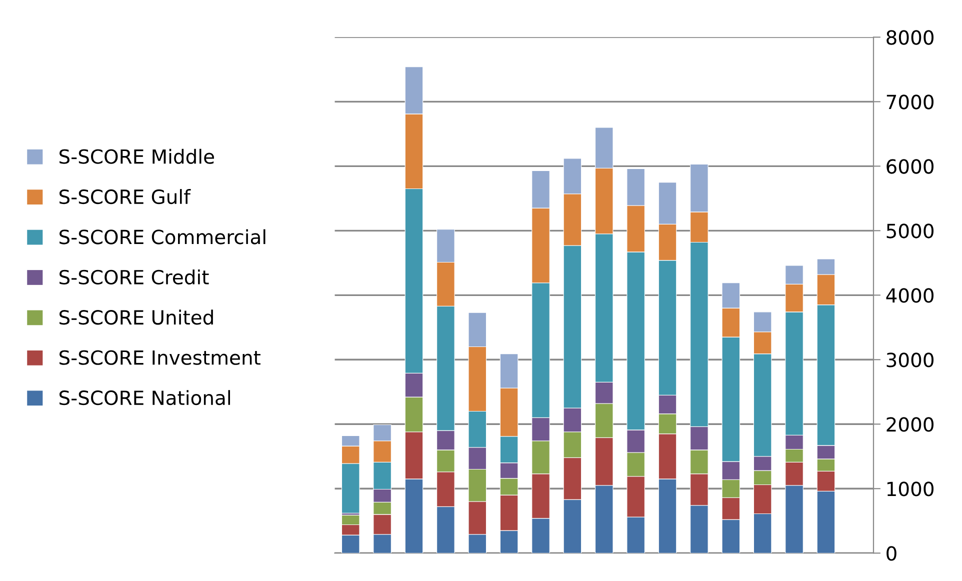 The height and width of the screenshot is (581, 962). Describe the element at coordinates (910, 295) in the screenshot. I see `y-tick-label: 4000` at that location.